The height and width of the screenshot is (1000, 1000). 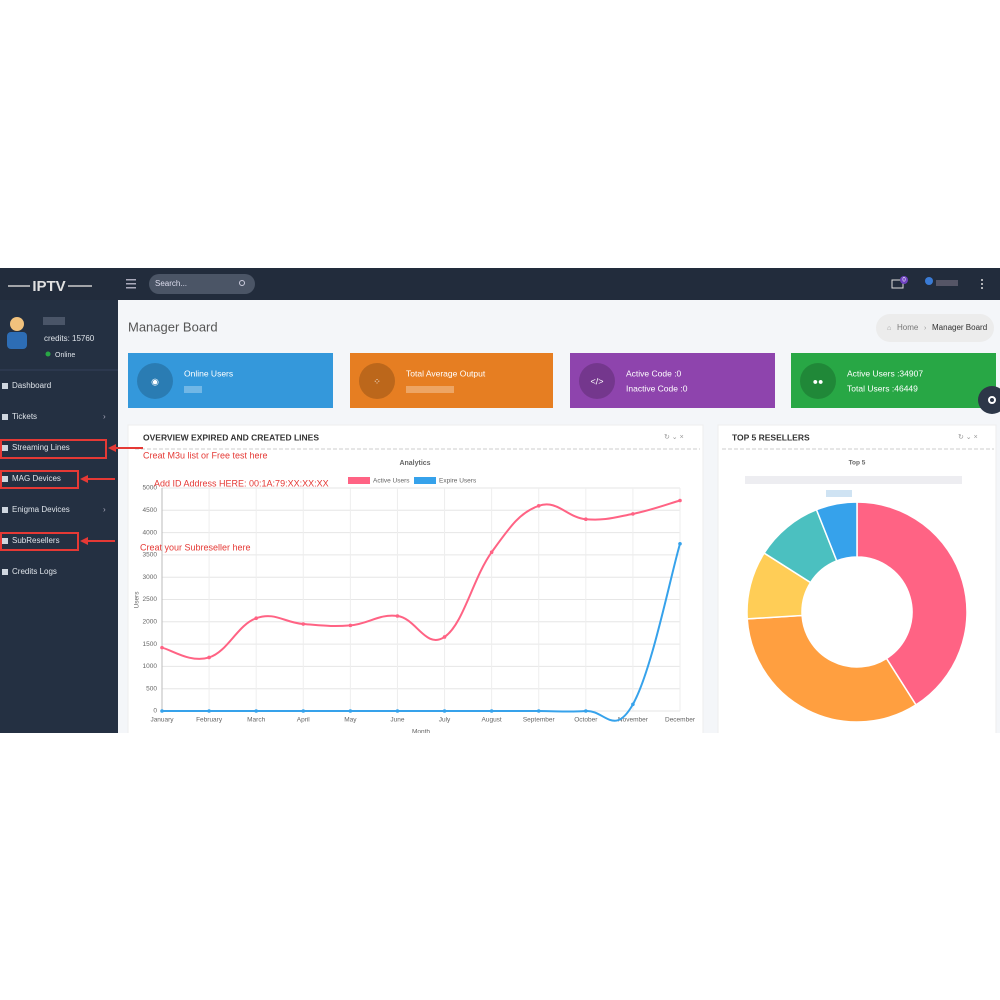 I want to click on card-icon-glyph: ◉, so click(x=155, y=381).